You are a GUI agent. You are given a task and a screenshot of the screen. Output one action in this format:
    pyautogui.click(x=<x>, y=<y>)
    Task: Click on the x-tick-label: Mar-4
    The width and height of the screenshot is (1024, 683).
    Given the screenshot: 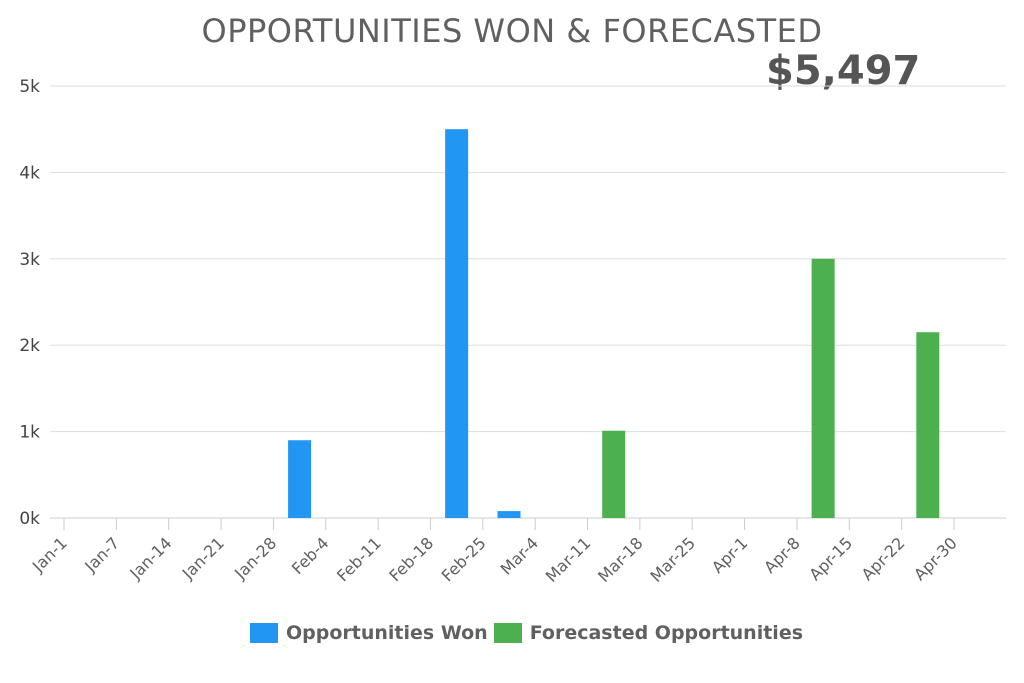 What is the action you would take?
    pyautogui.click(x=519, y=555)
    